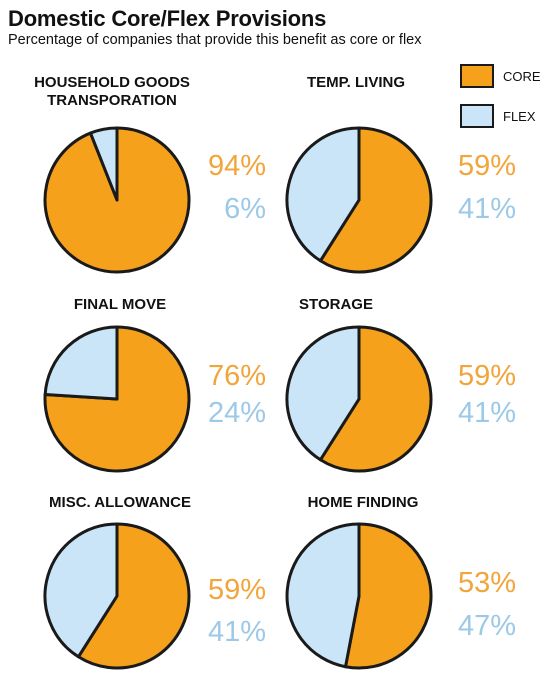 This screenshot has width=546, height=687. I want to click on legend-flex-label: FLEX, so click(519, 116).